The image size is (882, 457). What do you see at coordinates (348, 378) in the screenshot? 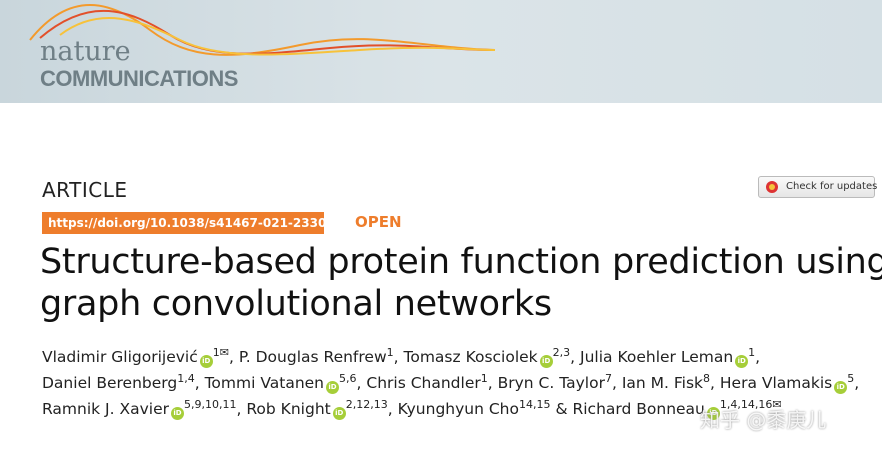
I see `affiliation: 5,6` at bounding box center [348, 378].